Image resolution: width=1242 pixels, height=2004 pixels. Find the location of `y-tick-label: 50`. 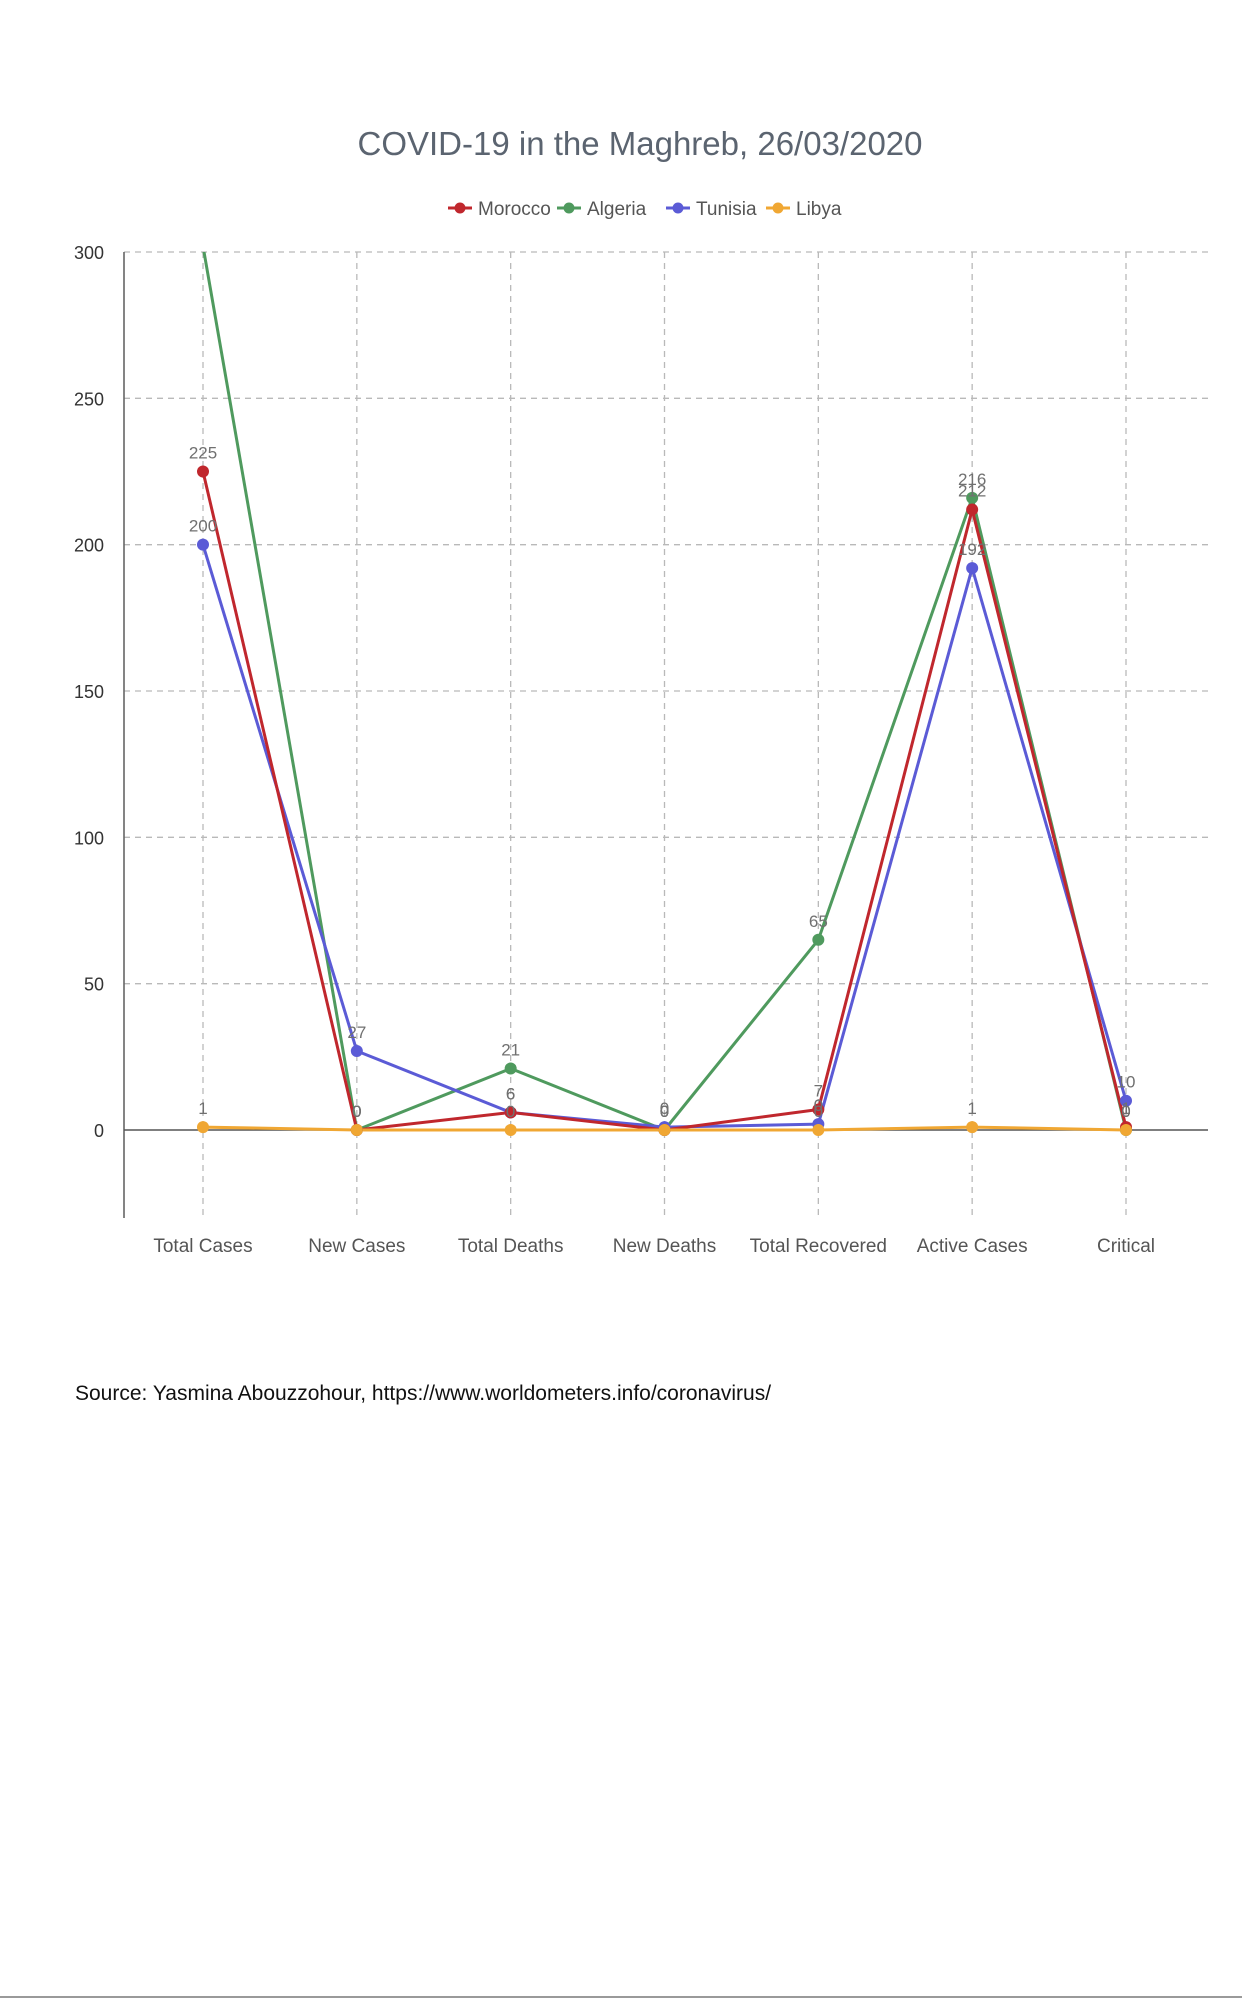

y-tick-label: 50 is located at coordinates (94, 985).